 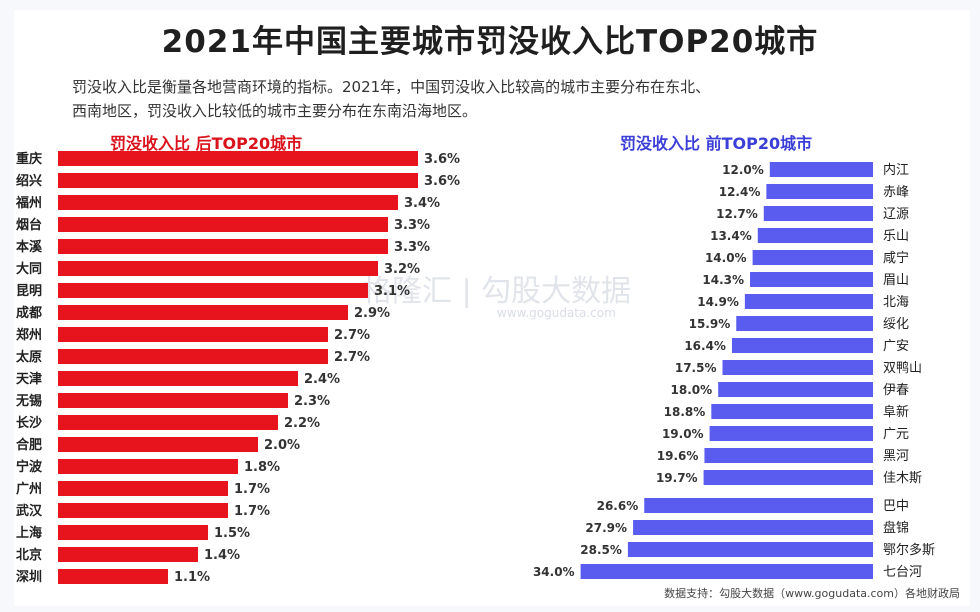 I want to click on right-city-label: 眉山, so click(x=896, y=280).